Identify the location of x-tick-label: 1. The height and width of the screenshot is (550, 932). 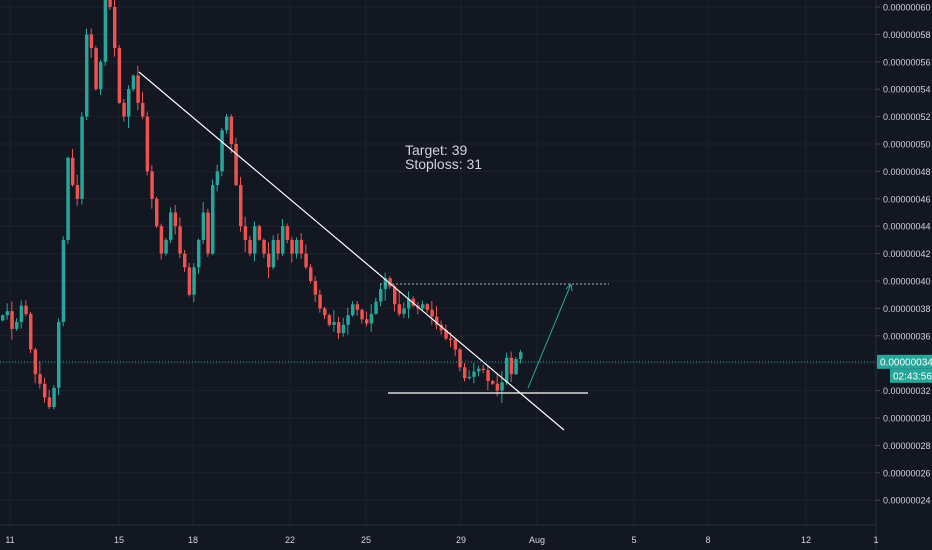
(875, 540).